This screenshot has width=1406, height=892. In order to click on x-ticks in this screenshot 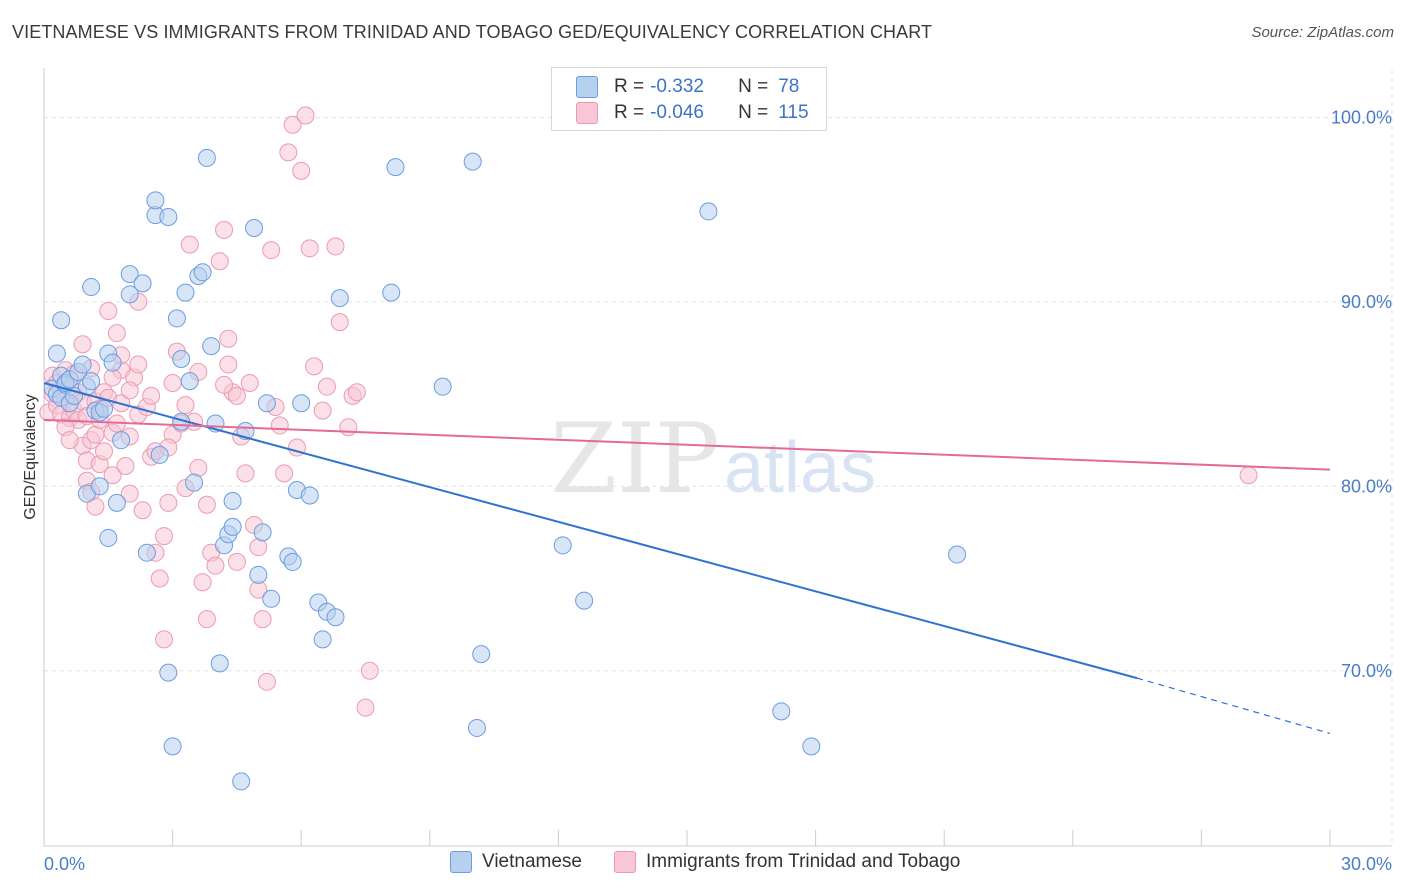, I will do `click(687, 838)`.